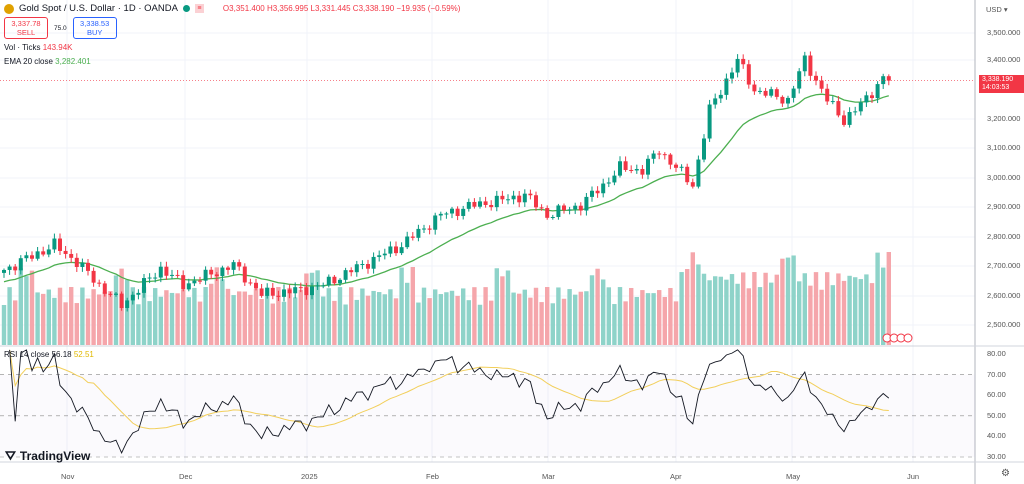 The image size is (1024, 484). Describe the element at coordinates (49, 354) in the screenshot. I see `rsi-legend: RSI 14 close 56.18 52.51` at that location.